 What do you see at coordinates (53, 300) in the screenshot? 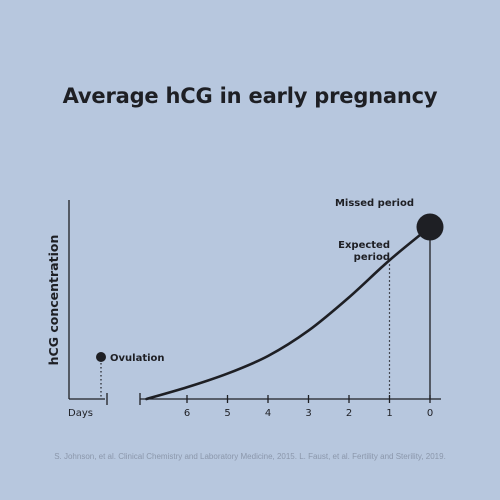
I see `y-axis-label: hCG concentration` at bounding box center [53, 300].